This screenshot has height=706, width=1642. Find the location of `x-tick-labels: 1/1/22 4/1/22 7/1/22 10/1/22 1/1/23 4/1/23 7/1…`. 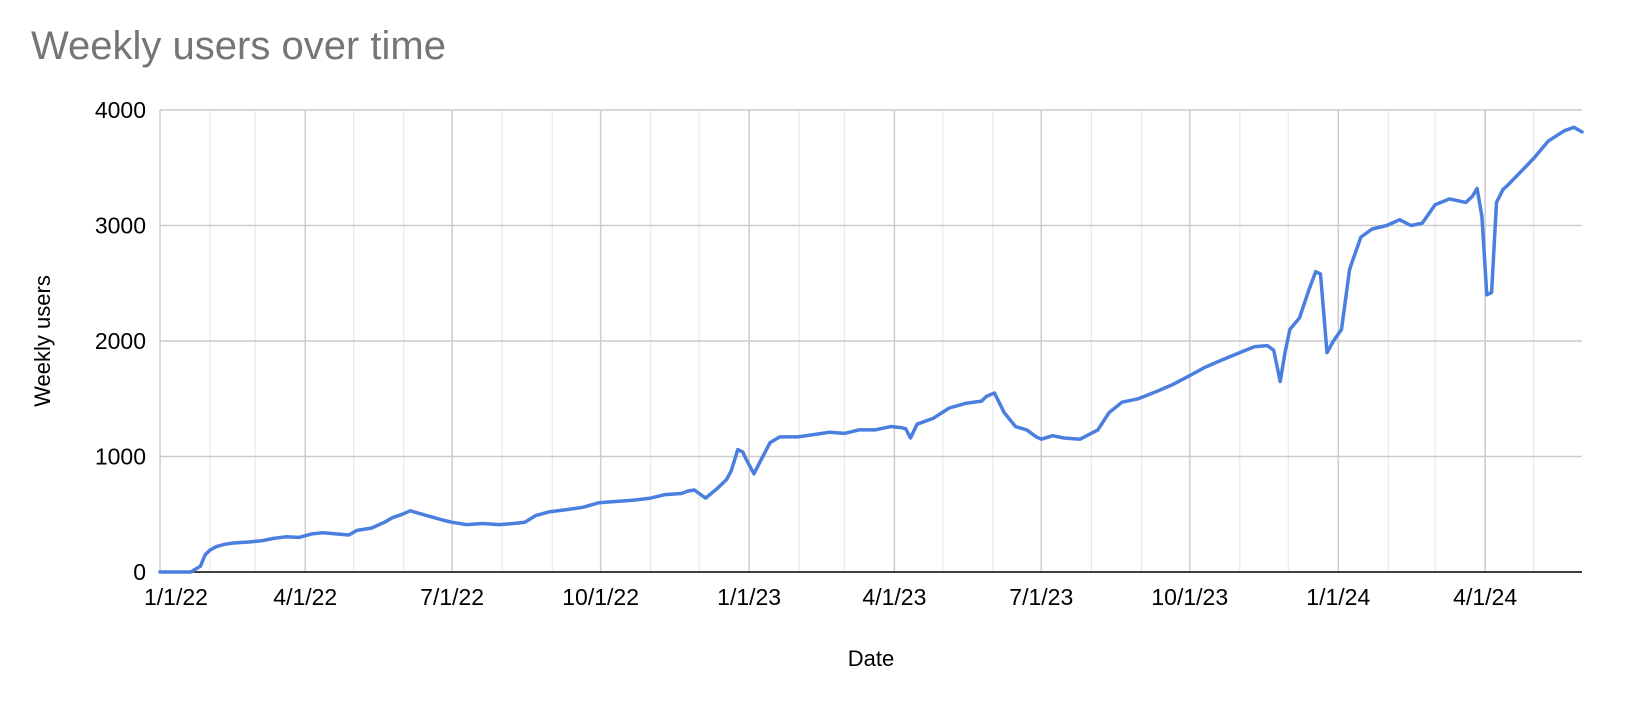

x-tick-labels: 1/1/22 4/1/22 7/1/22 10/1/22 1/1/23 4/1/23 7/1… is located at coordinates (830, 597).